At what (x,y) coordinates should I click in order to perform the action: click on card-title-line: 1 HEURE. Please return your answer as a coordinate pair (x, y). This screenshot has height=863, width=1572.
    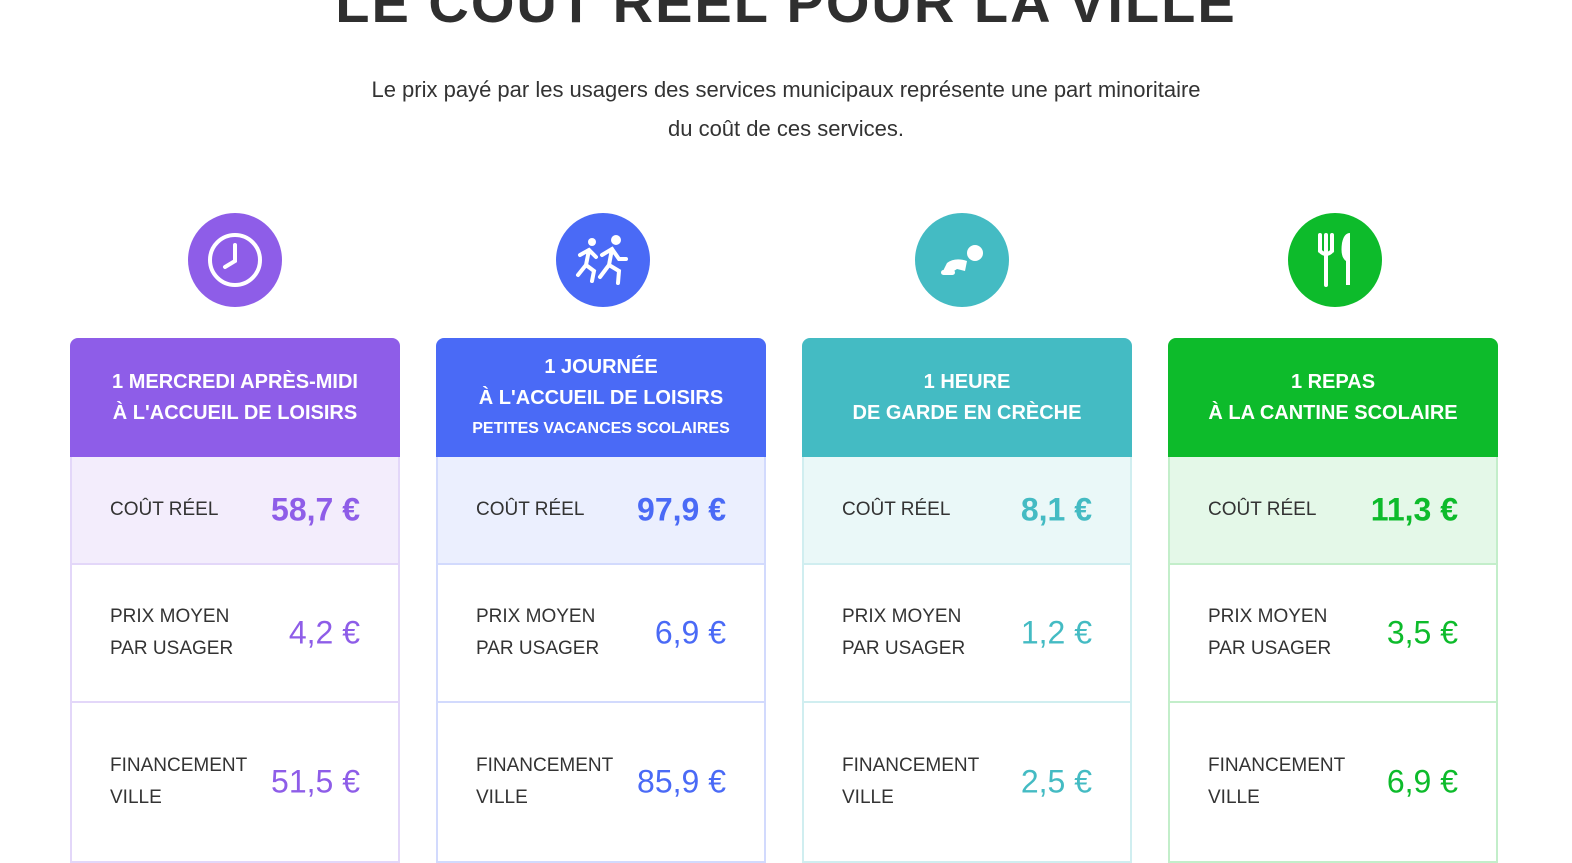
    Looking at the image, I should click on (967, 381).